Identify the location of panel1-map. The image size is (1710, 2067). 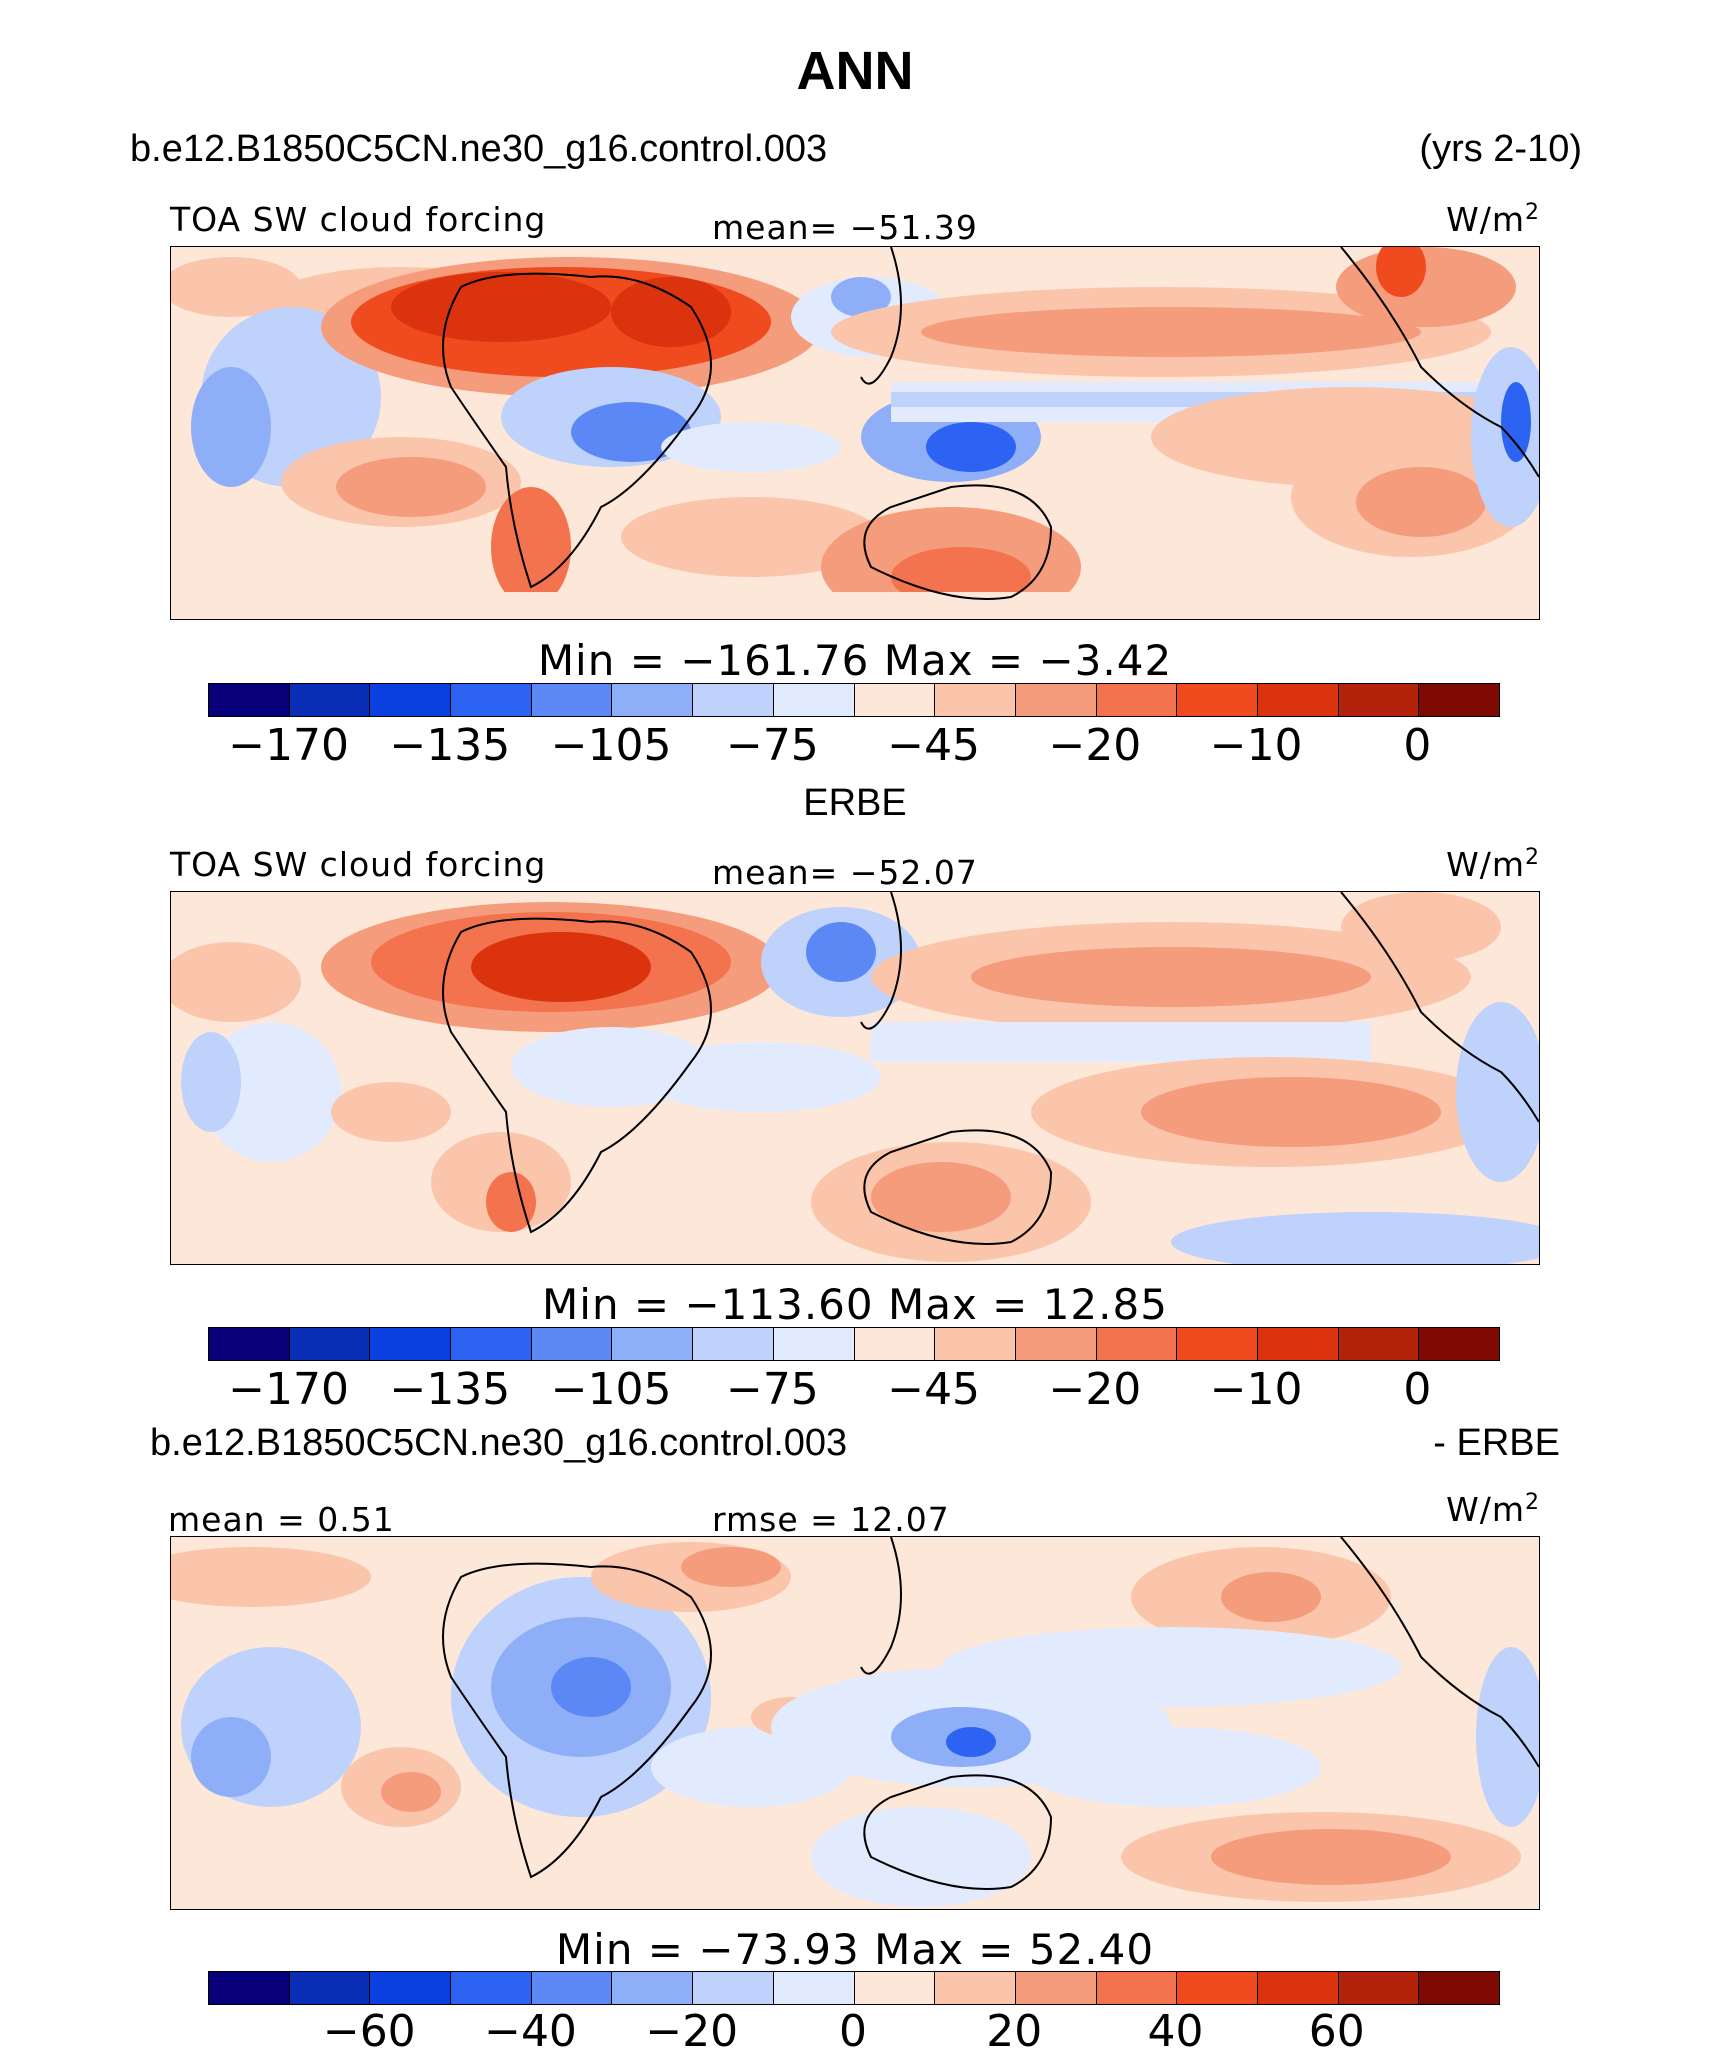
(855, 433).